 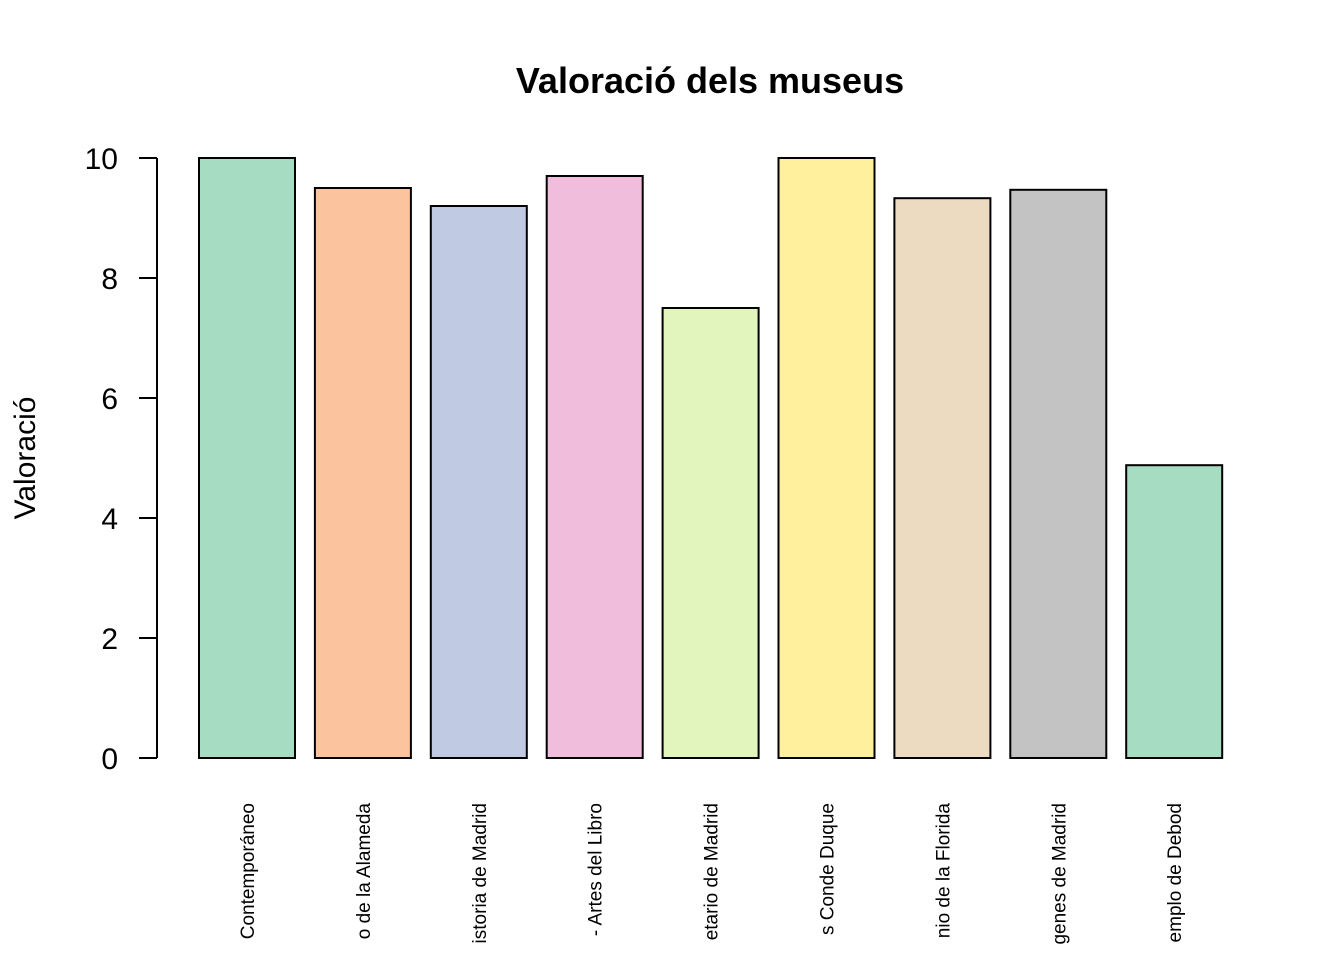 What do you see at coordinates (121, 459) in the screenshot?
I see `y-axis: 0 2 4 6 8 10` at bounding box center [121, 459].